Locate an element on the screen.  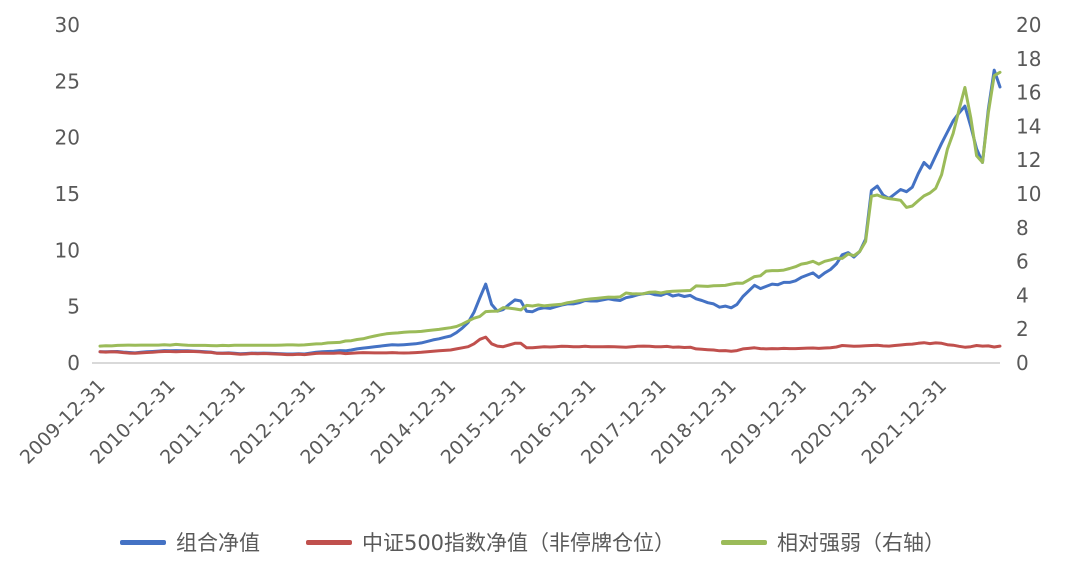
y-axis-left-tick-label: 20 is located at coordinates (67, 138).